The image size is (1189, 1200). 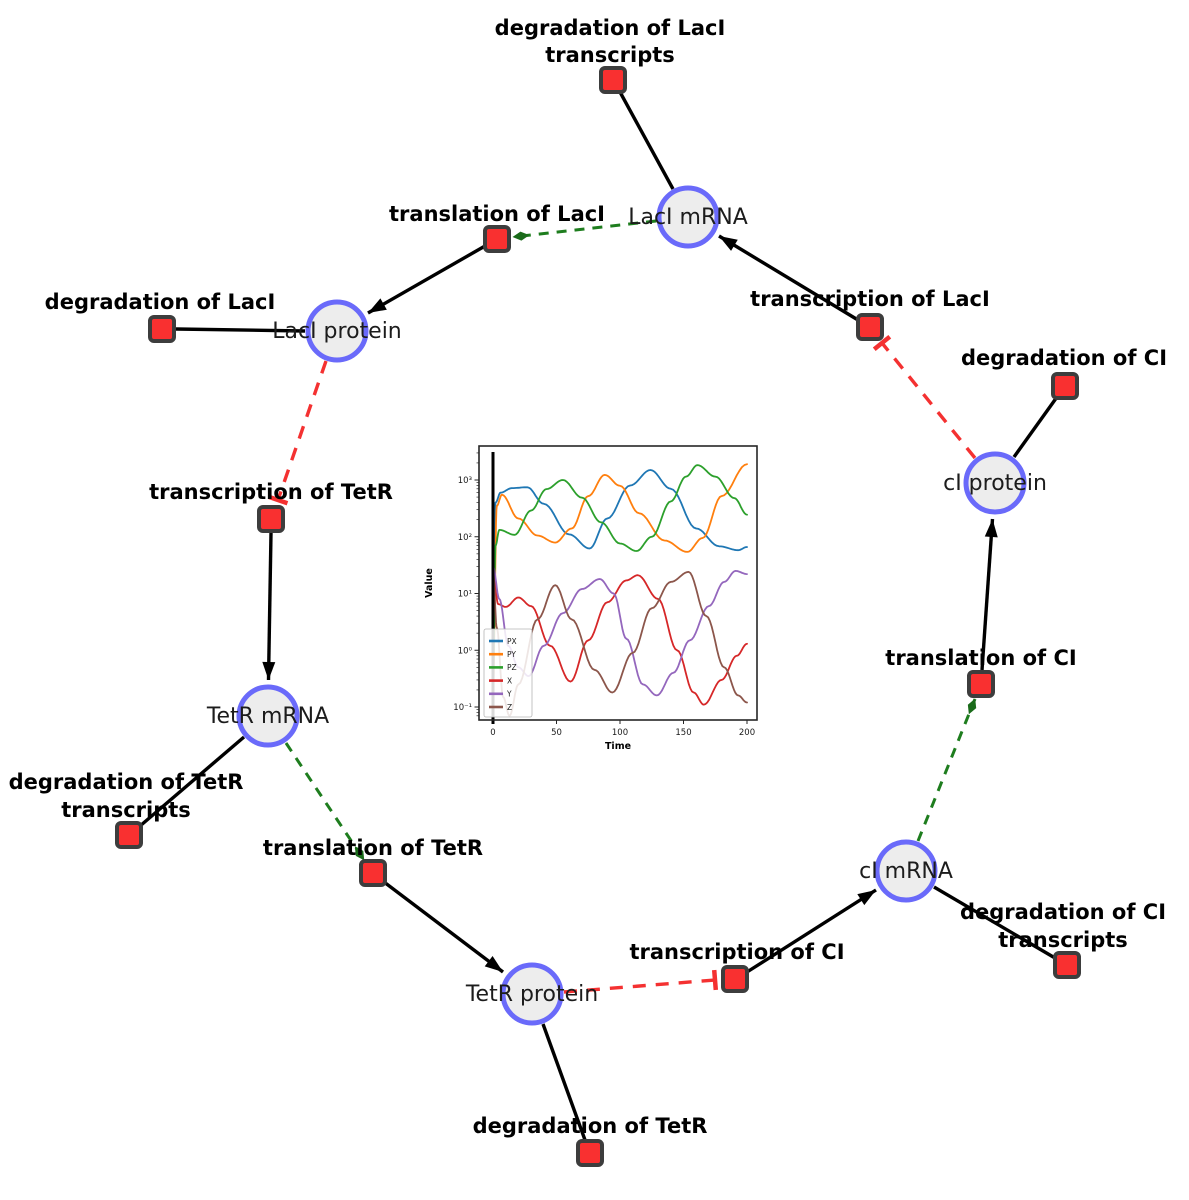 What do you see at coordinates (462, 708) in the screenshot?
I see `y-tick-label-0: 10⁻¹` at bounding box center [462, 708].